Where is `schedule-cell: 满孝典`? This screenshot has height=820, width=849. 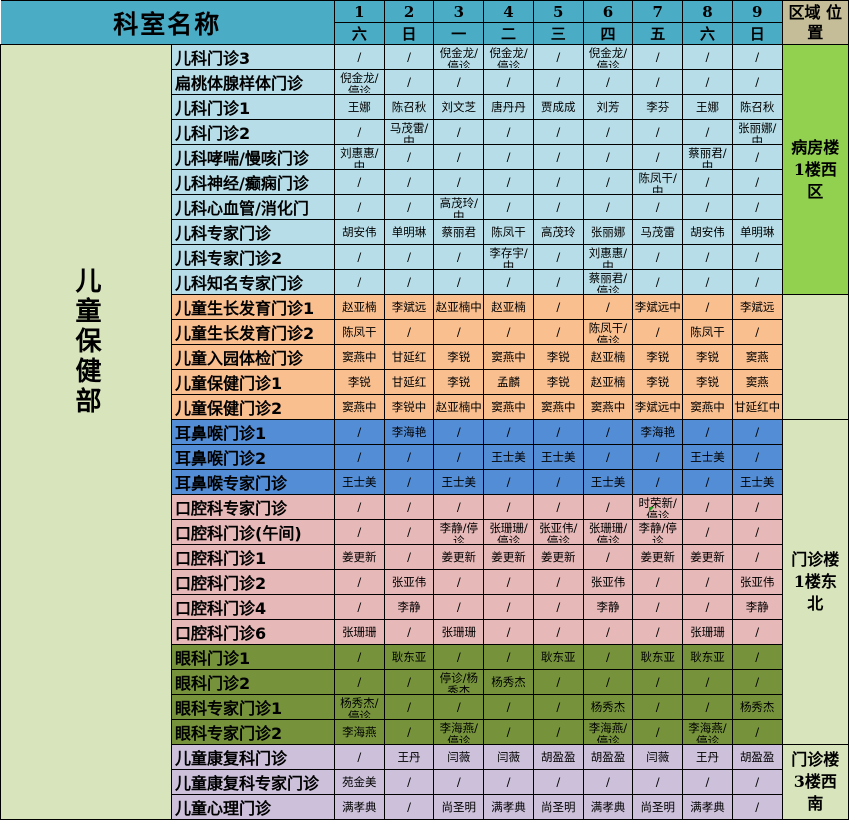 schedule-cell: 满孝典 is located at coordinates (608, 807).